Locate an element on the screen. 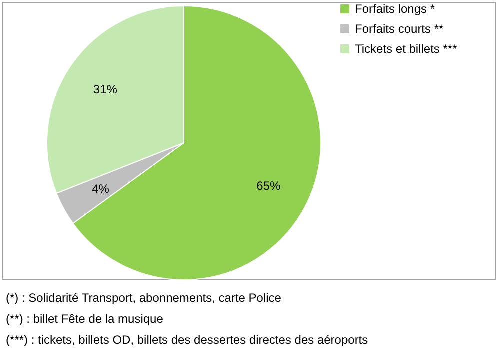 Image resolution: width=498 pixels, height=354 pixels. data-label: 65% is located at coordinates (268, 186).